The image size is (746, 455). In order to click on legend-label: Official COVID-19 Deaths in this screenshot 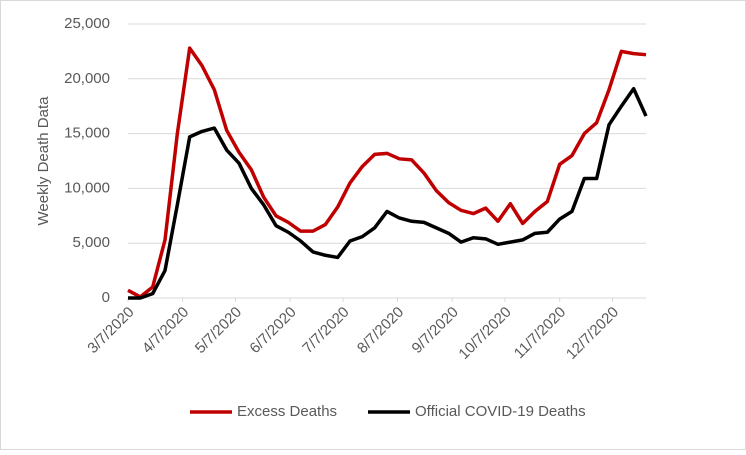, I will do `click(500, 411)`.